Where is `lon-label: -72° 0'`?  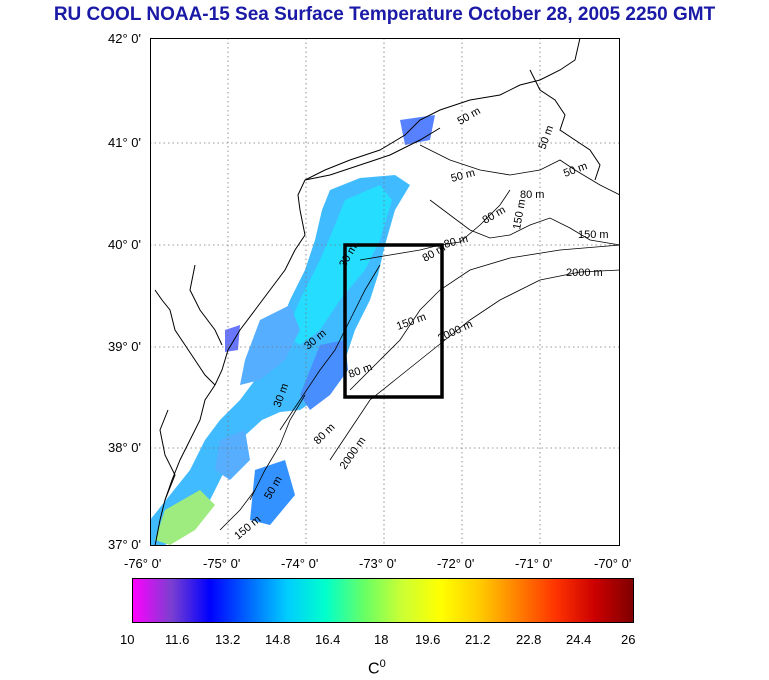 lon-label: -72° 0' is located at coordinates (456, 563).